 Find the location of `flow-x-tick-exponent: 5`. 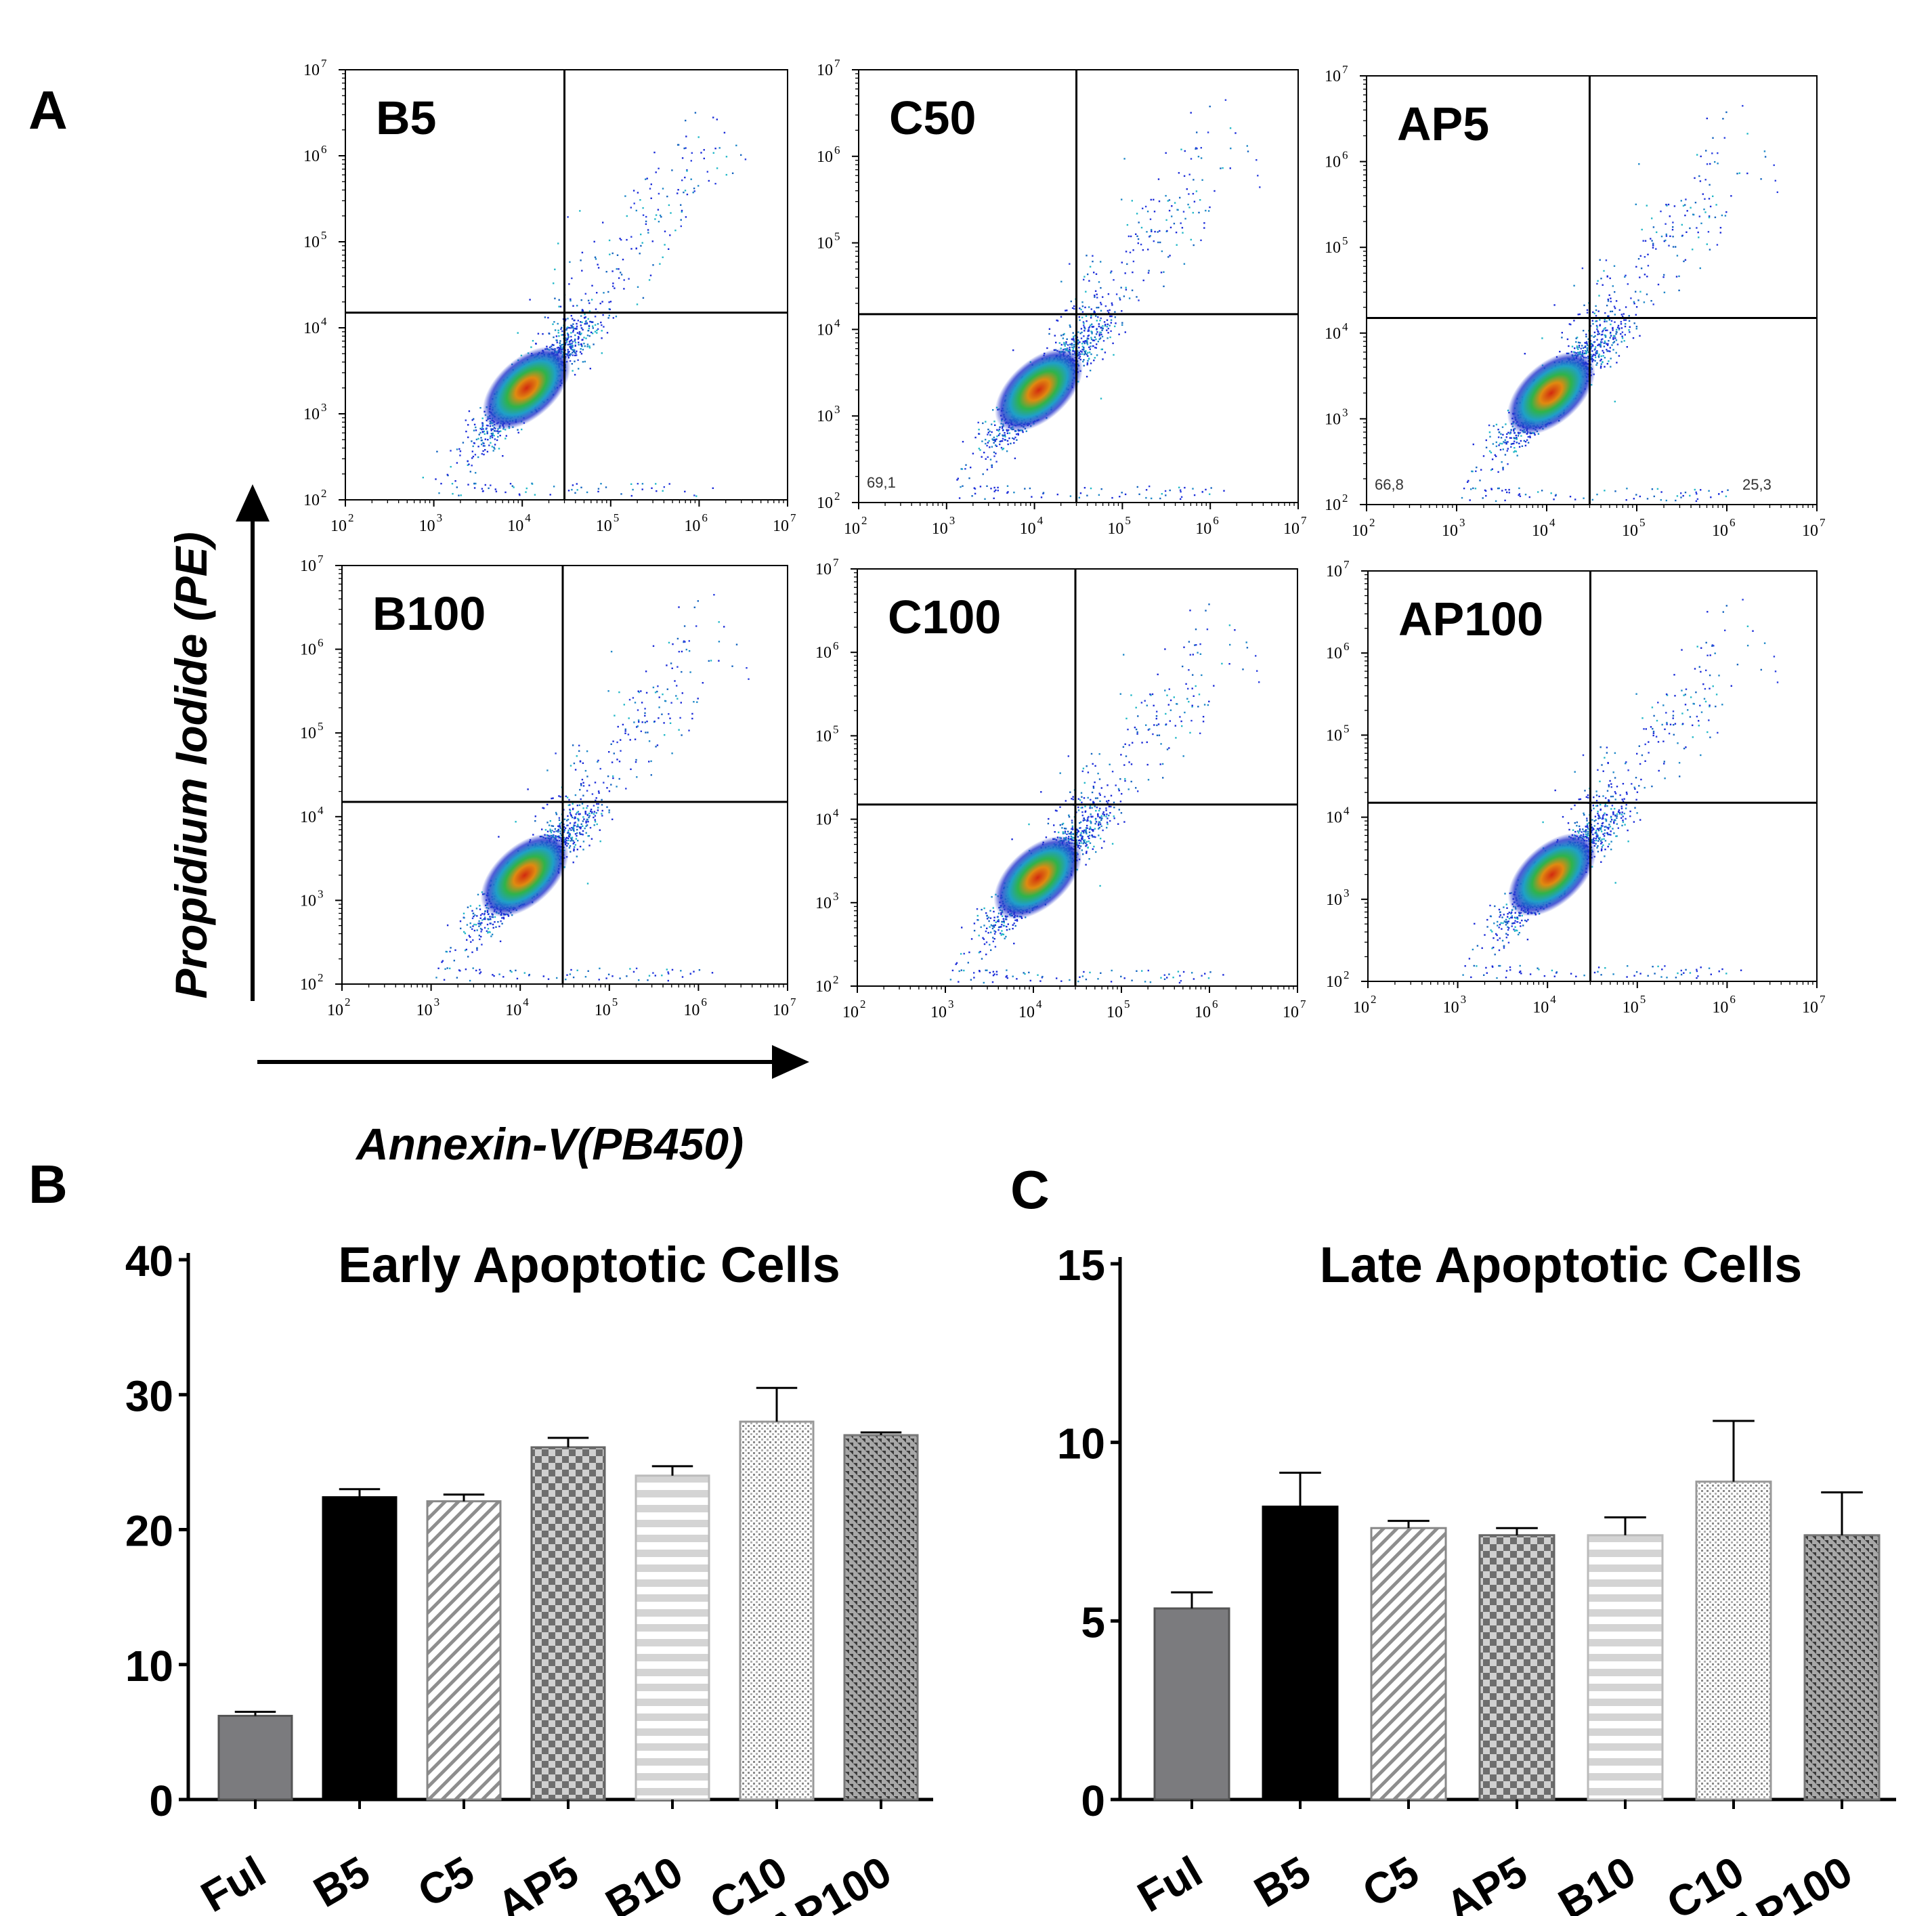

flow-x-tick-exponent: 5 is located at coordinates (617, 517).